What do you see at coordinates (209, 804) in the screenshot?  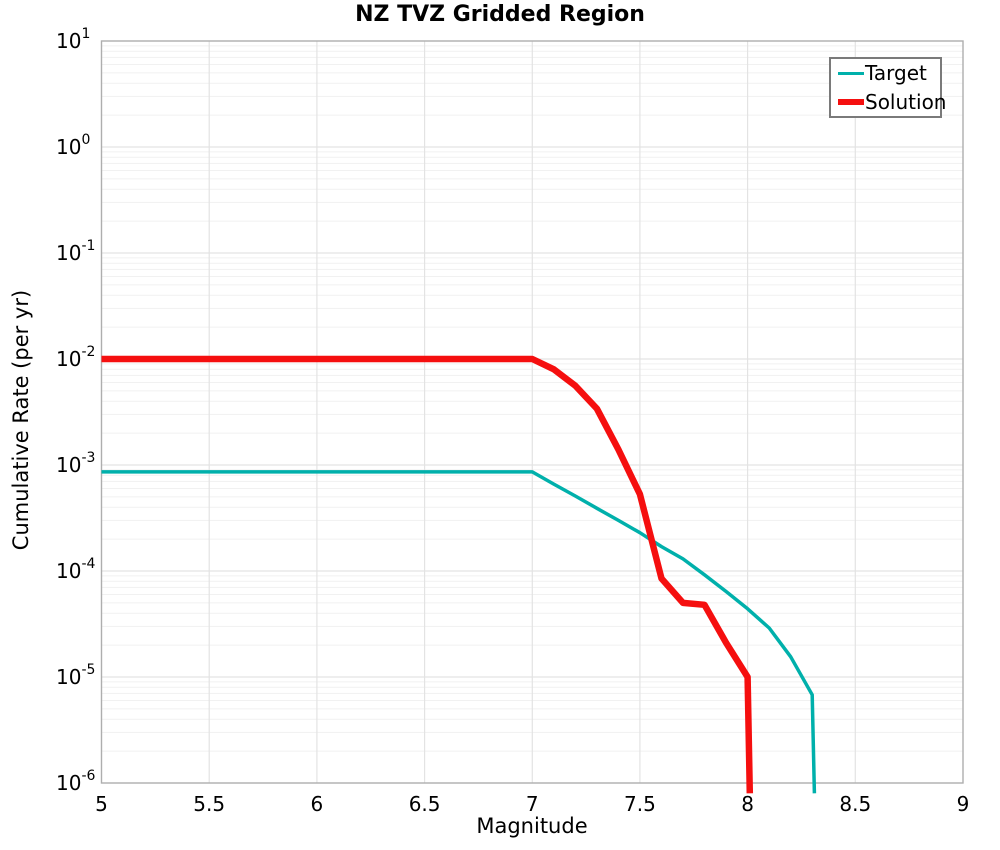 I see `x-tick-label: 5.5` at bounding box center [209, 804].